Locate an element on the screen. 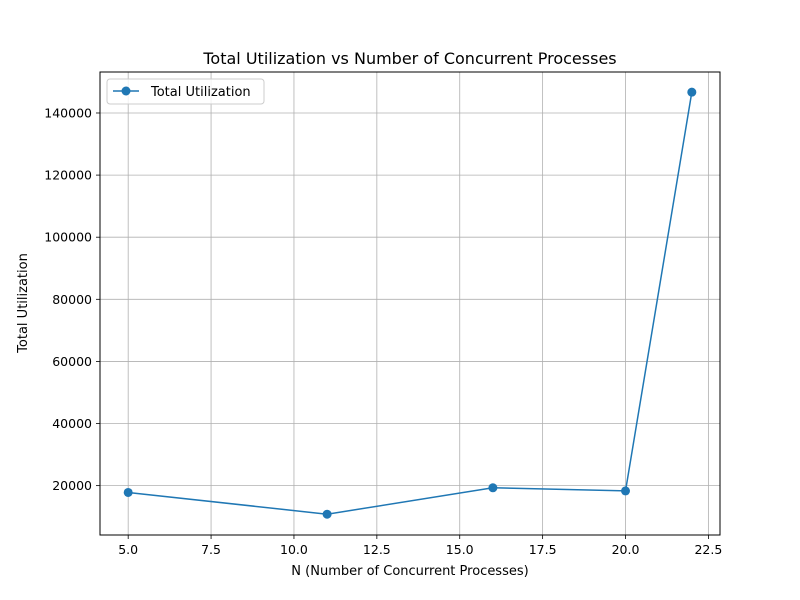 This screenshot has width=800, height=600. y-axis-label: Total Utilization is located at coordinates (23, 303).